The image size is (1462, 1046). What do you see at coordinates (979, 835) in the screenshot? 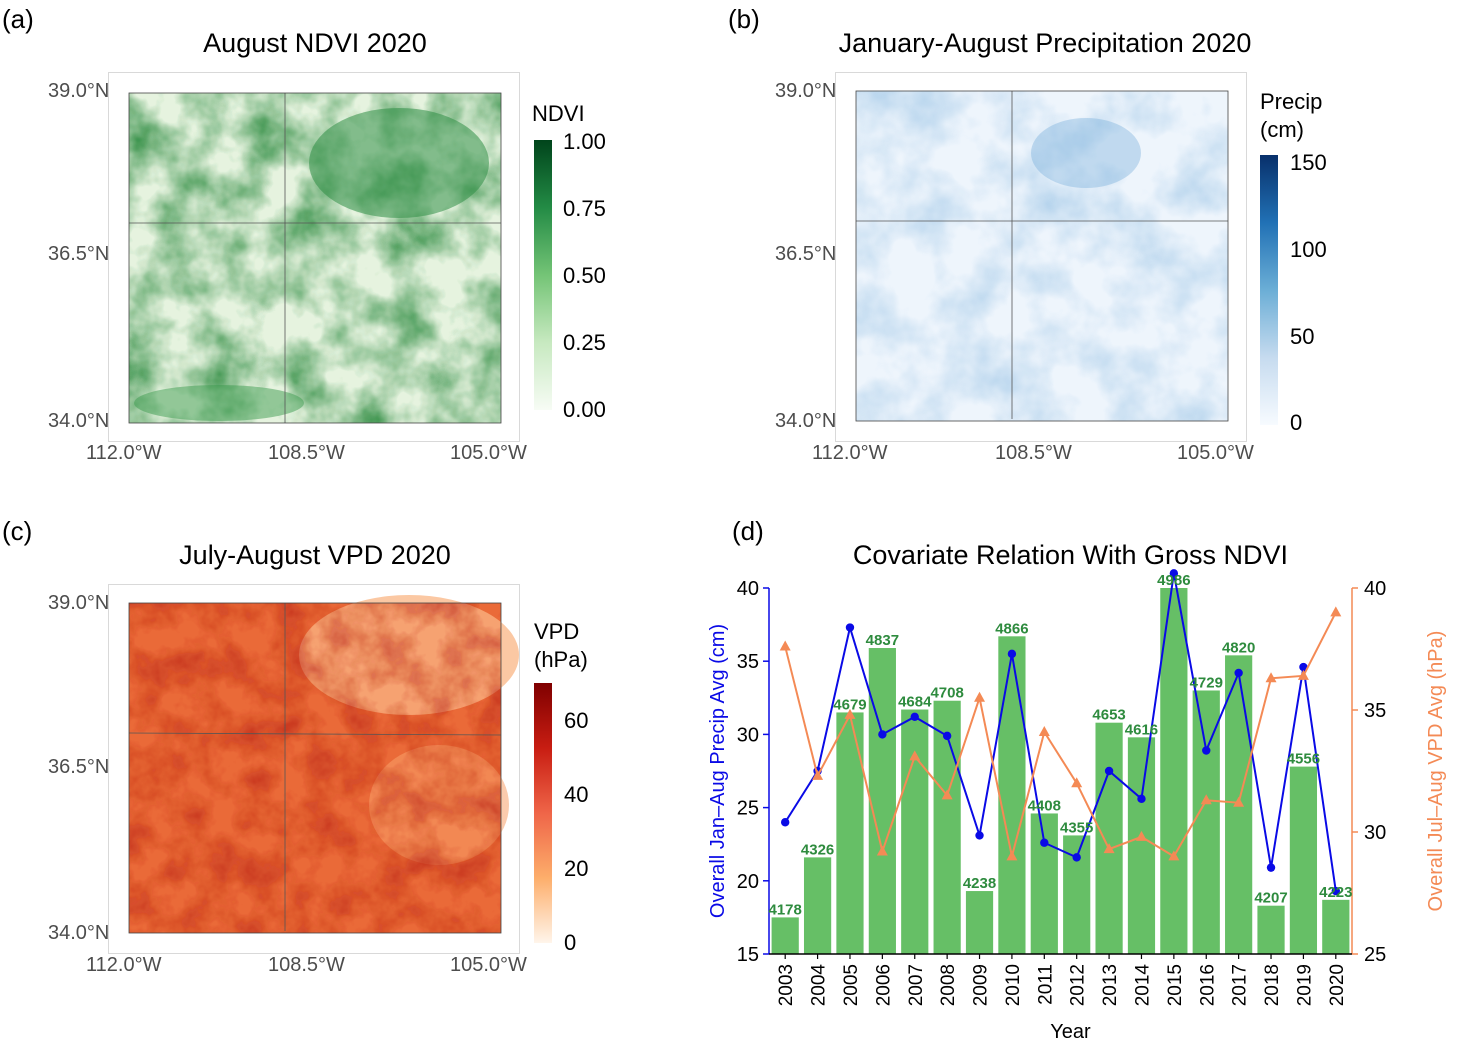
I see `point-precip-2009` at bounding box center [979, 835].